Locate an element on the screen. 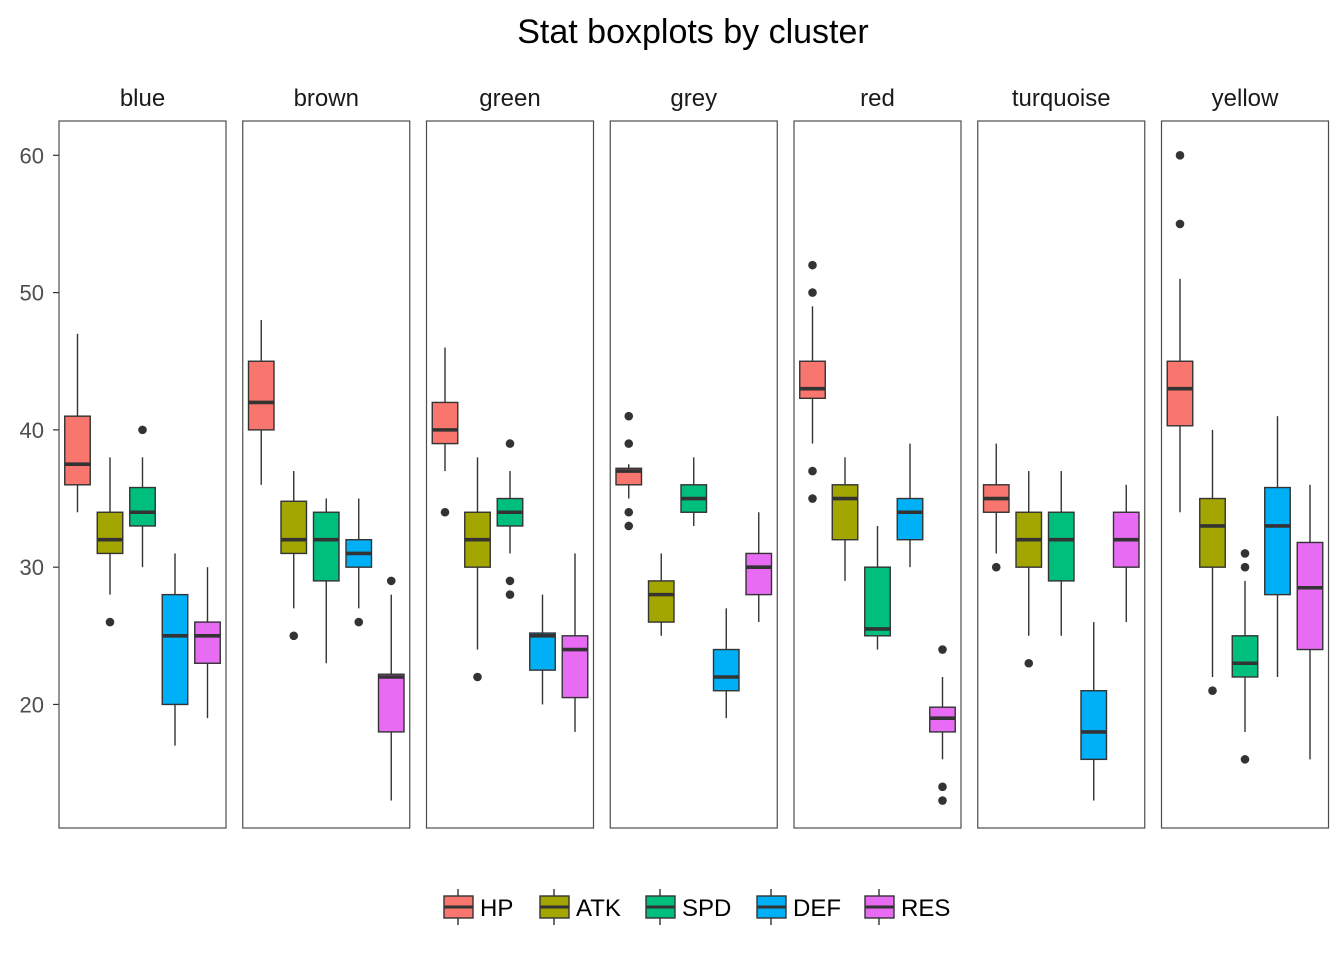 This screenshot has width=1344, height=960. panel-yellow: yellow is located at coordinates (1245, 457).